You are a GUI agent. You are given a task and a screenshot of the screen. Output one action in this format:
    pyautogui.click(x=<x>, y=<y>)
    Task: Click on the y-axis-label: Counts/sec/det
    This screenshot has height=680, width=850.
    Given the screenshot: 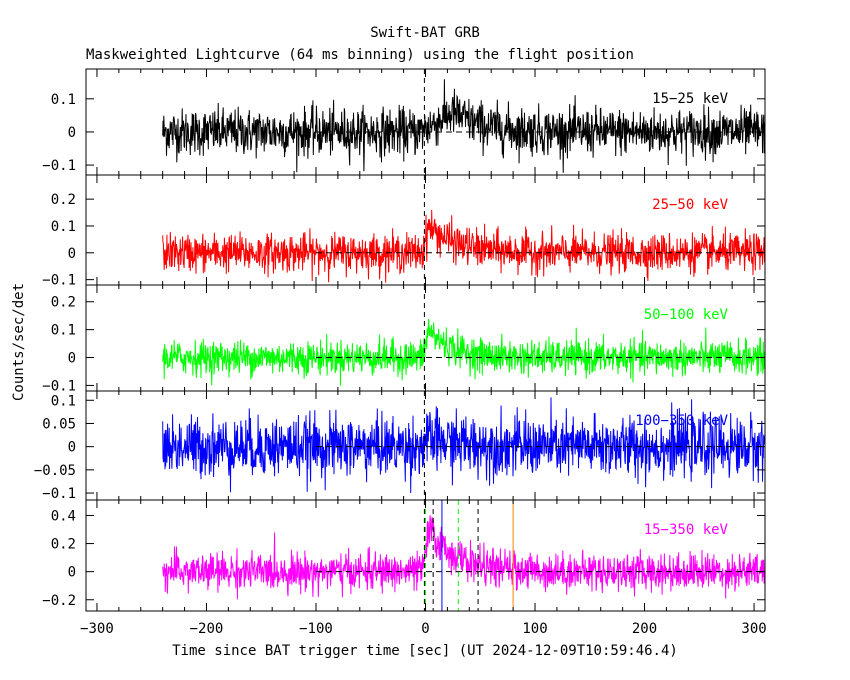 What is the action you would take?
    pyautogui.click(x=19, y=342)
    